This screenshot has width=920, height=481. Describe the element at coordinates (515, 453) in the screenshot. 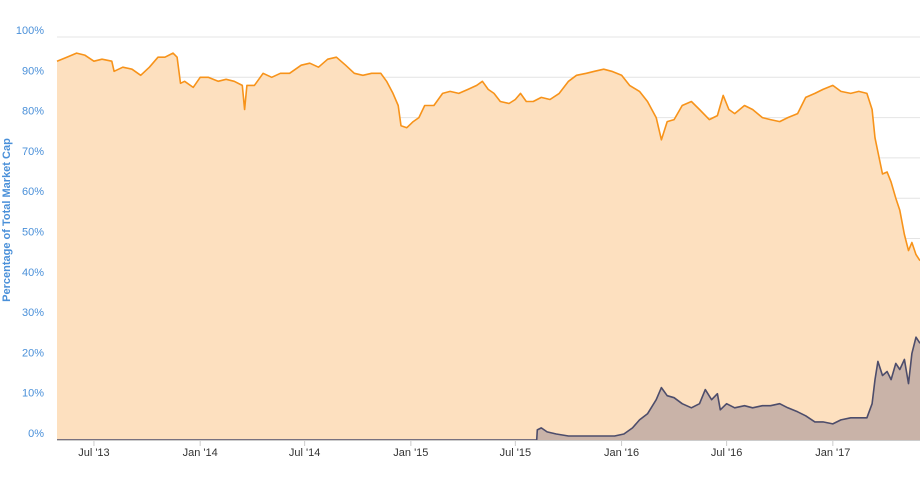

I see `x-tick-label: Jul '15` at that location.